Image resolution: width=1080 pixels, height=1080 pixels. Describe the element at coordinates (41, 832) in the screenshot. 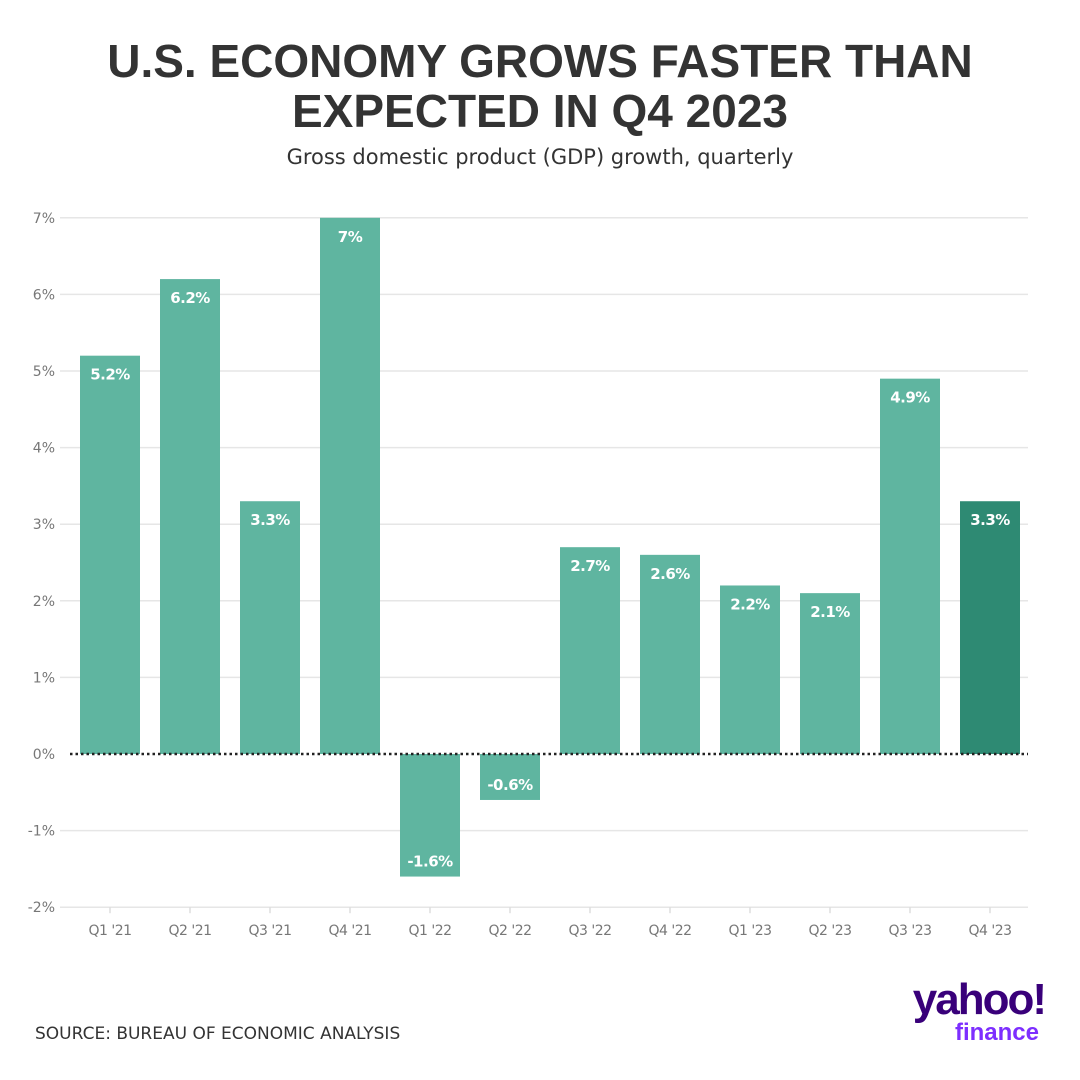

I see `y-tick-label: -1%` at that location.